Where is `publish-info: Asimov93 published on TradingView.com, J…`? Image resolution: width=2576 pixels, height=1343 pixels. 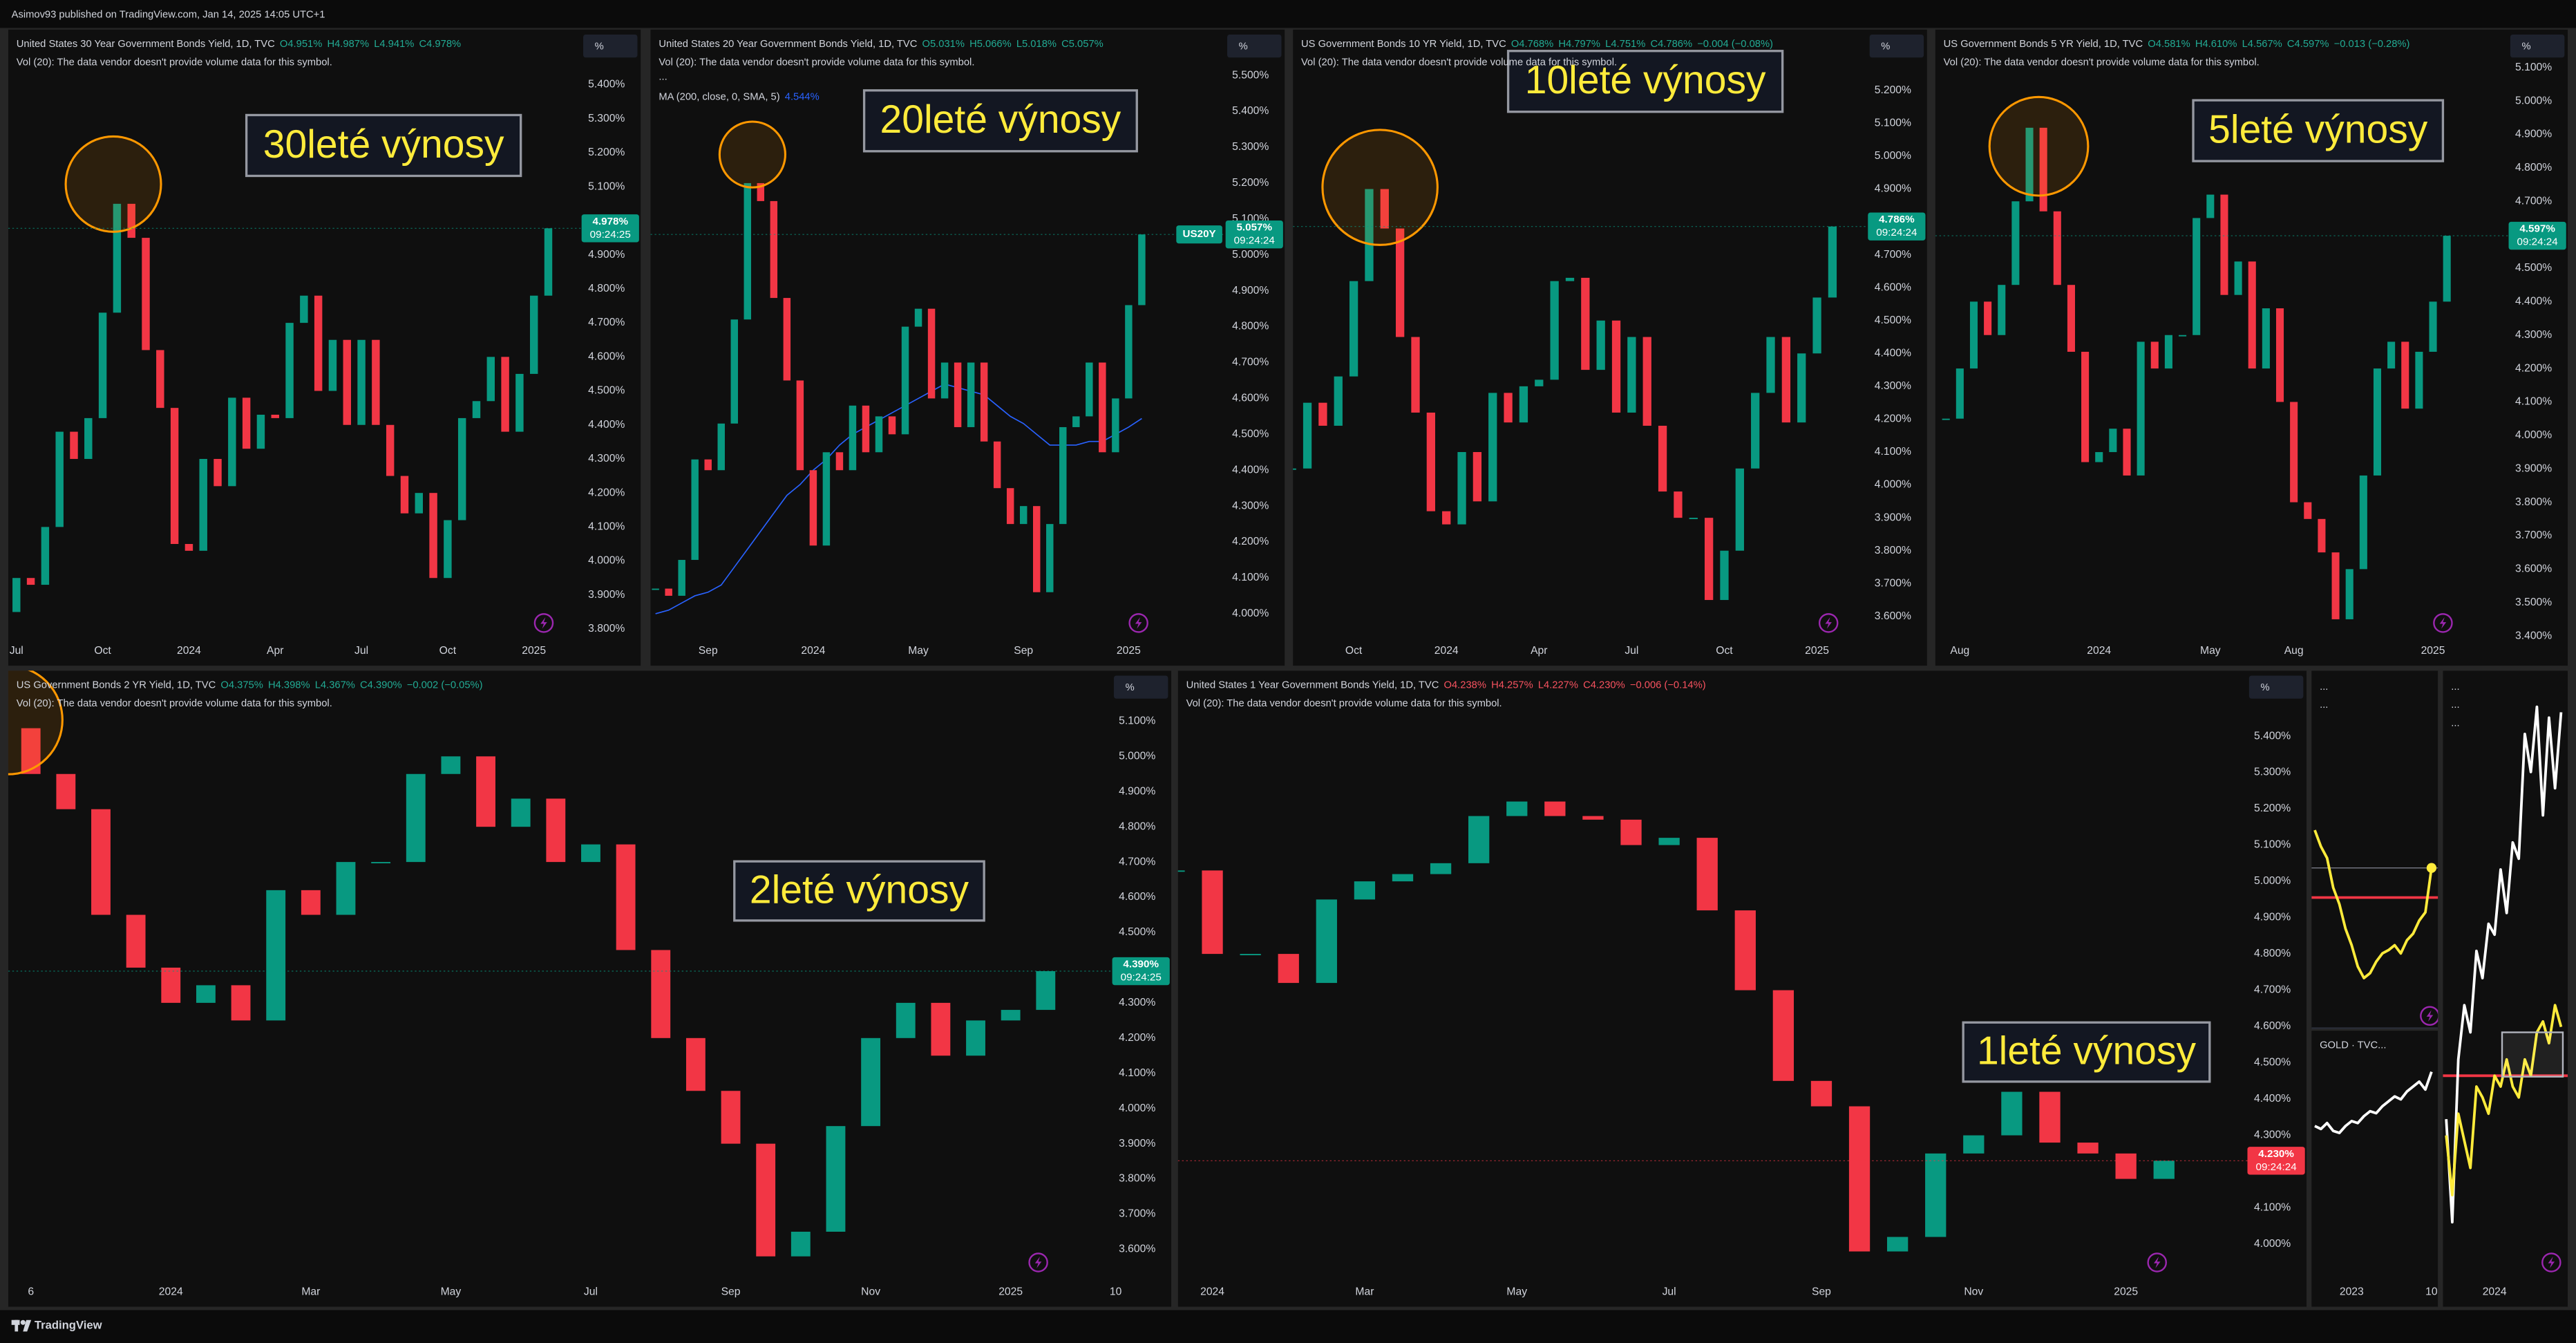 publish-info: Asimov93 published on TradingView.com, J… is located at coordinates (168, 14).